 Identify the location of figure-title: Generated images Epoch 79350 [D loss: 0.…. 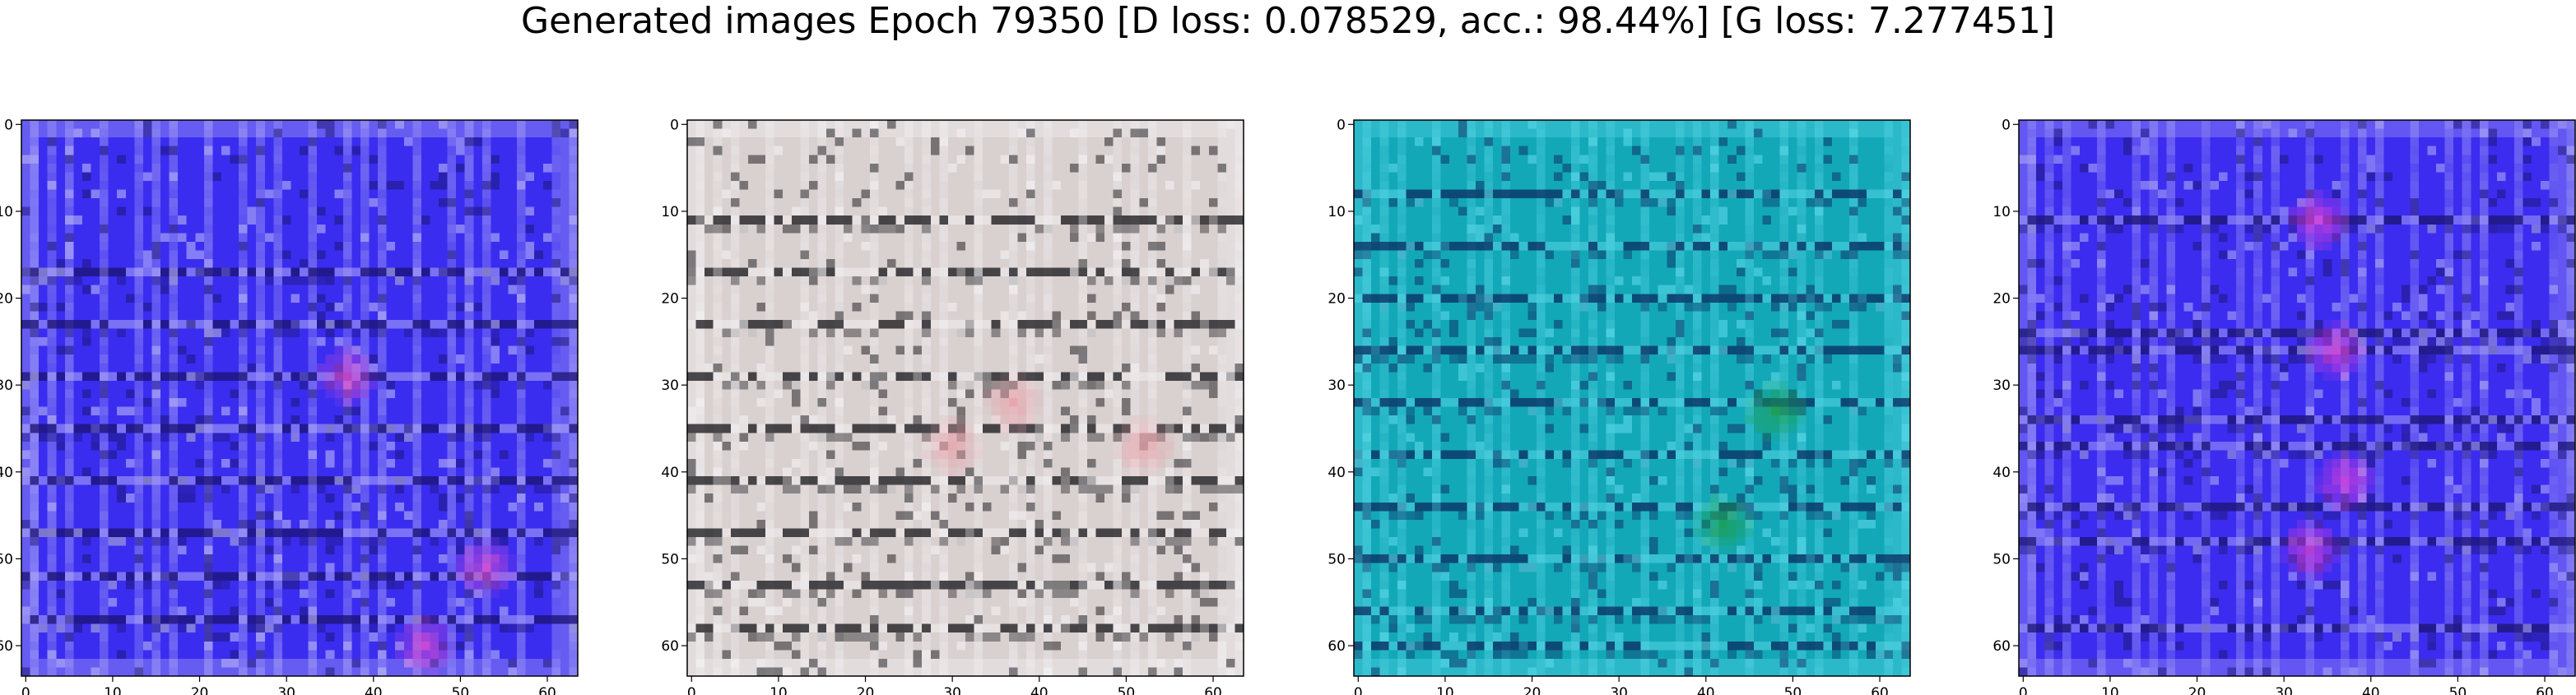
(1288, 21).